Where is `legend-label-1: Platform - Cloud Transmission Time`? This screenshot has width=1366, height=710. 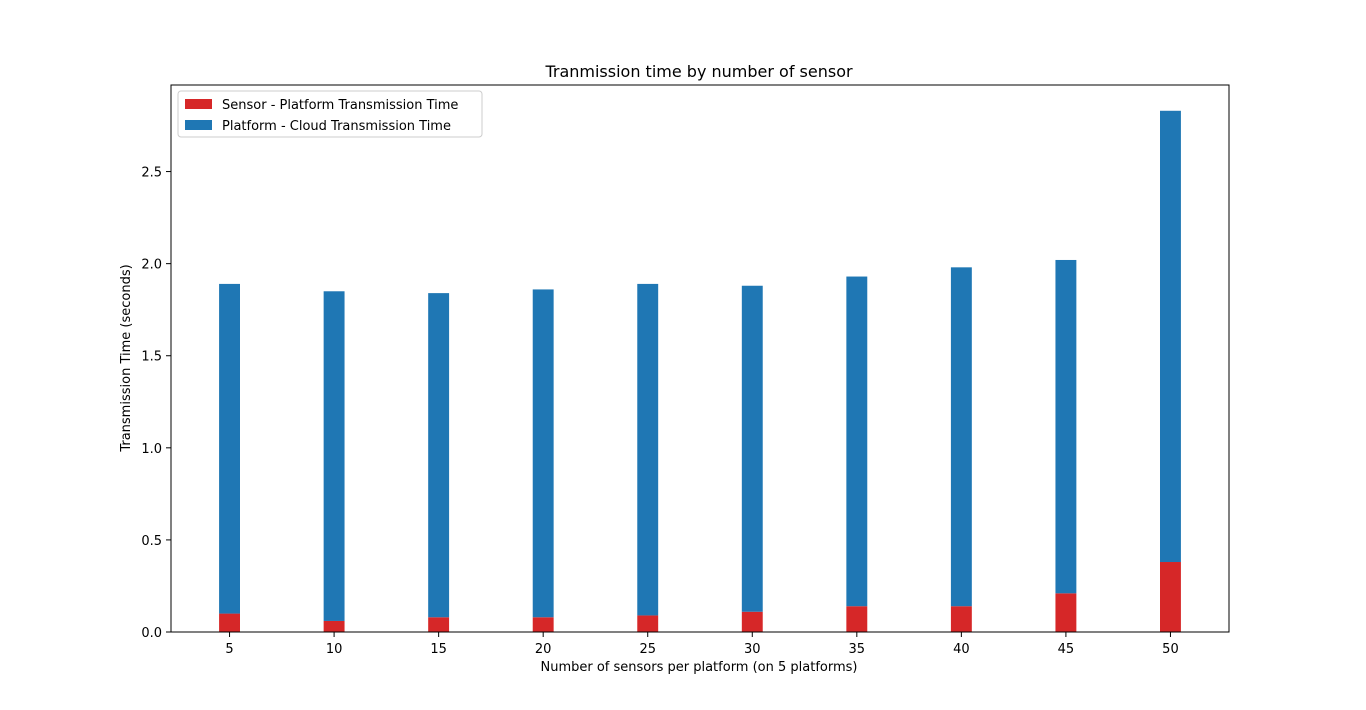
legend-label-1: Platform - Cloud Transmission Time is located at coordinates (336, 126).